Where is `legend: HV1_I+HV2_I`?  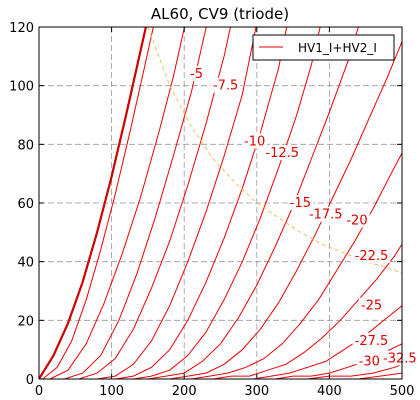 legend: HV1_I+HV2_I is located at coordinates (323, 47).